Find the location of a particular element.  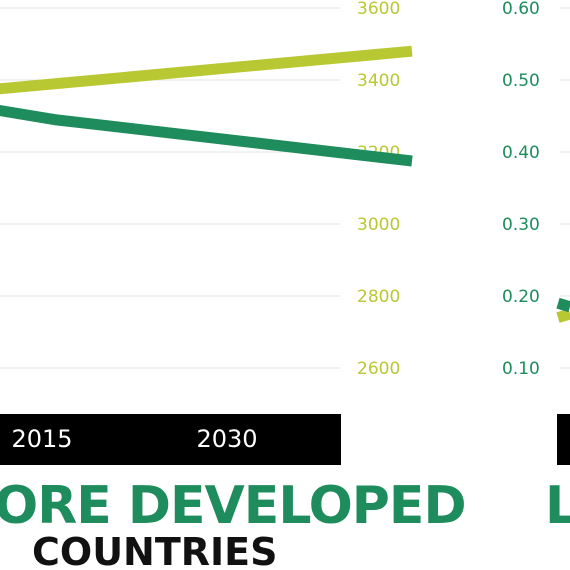

right-x-axis-band is located at coordinates (563, 439).